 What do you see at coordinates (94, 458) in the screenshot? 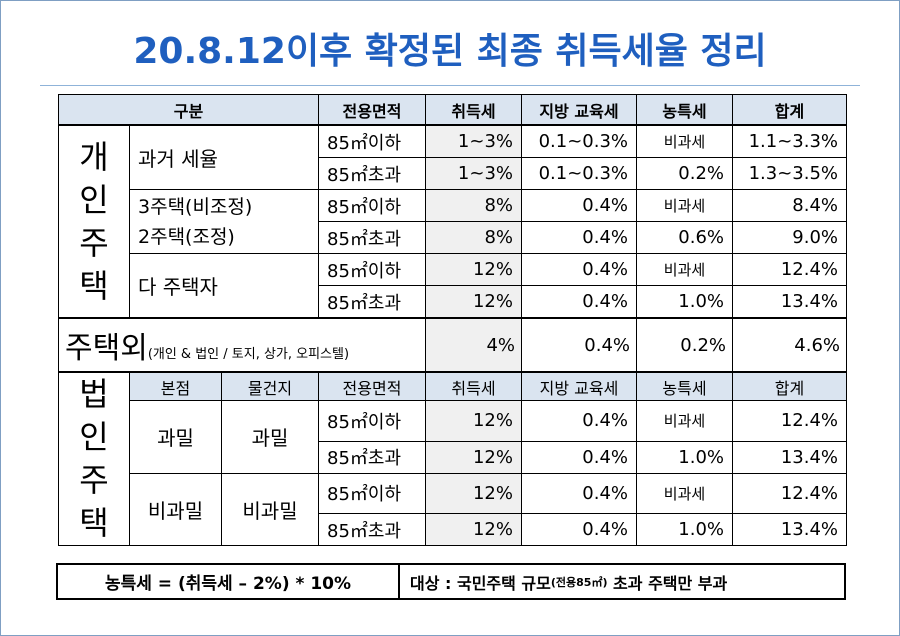
I see `corporate-housing-label: 법 인 주 택` at bounding box center [94, 458].